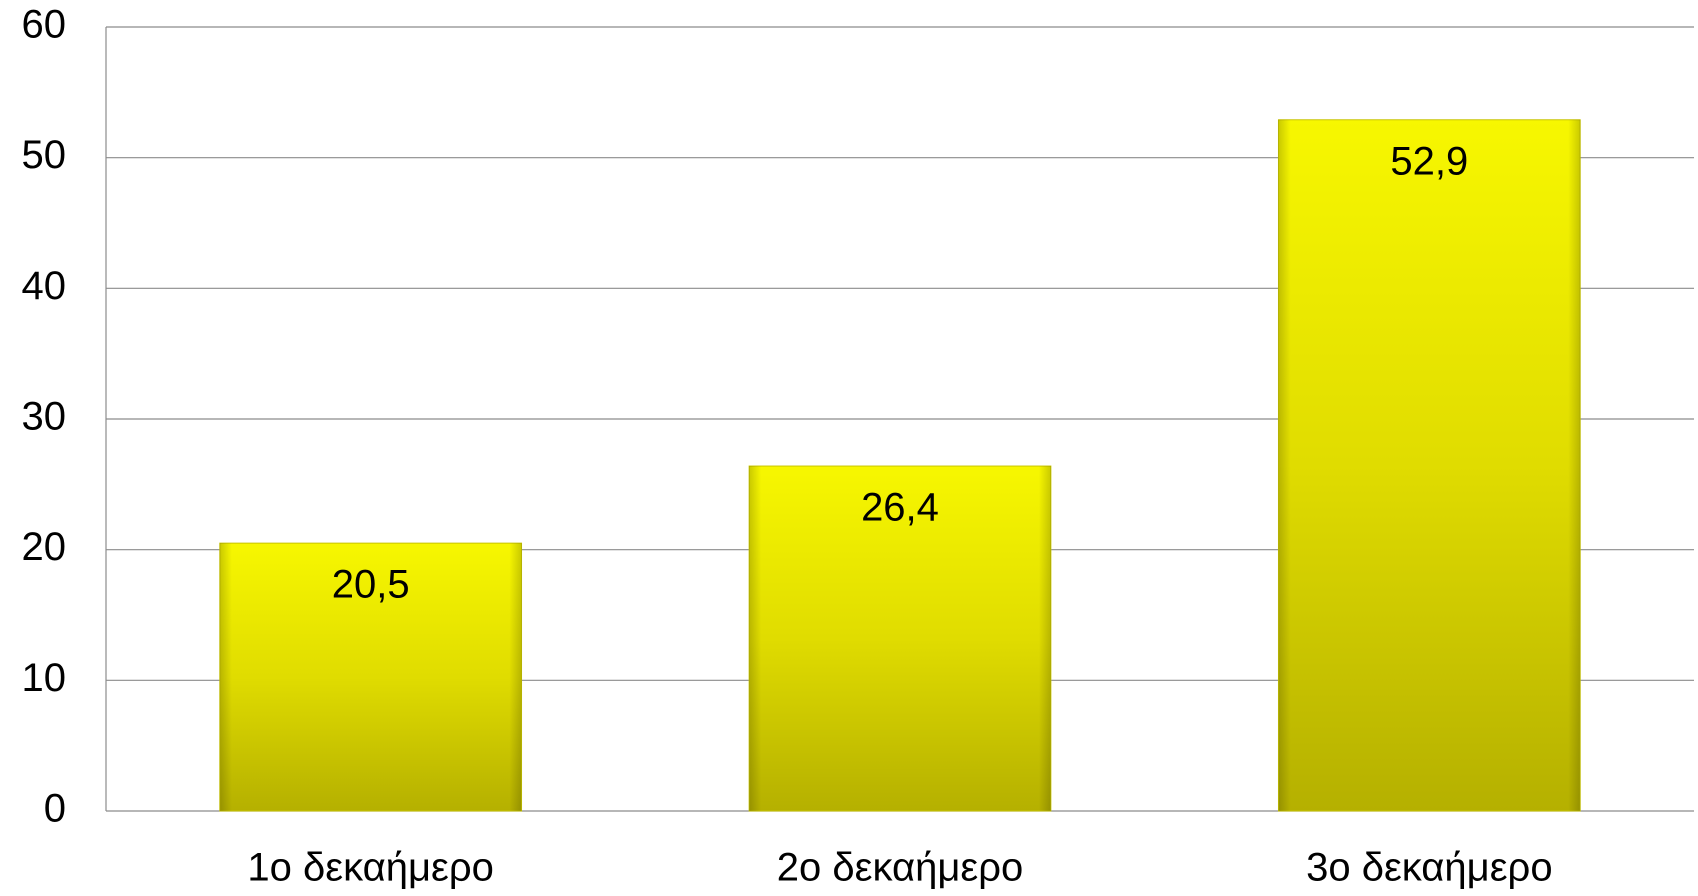 The image size is (1698, 896). What do you see at coordinates (44, 678) in the screenshot?
I see `y-tick-label: 10` at bounding box center [44, 678].